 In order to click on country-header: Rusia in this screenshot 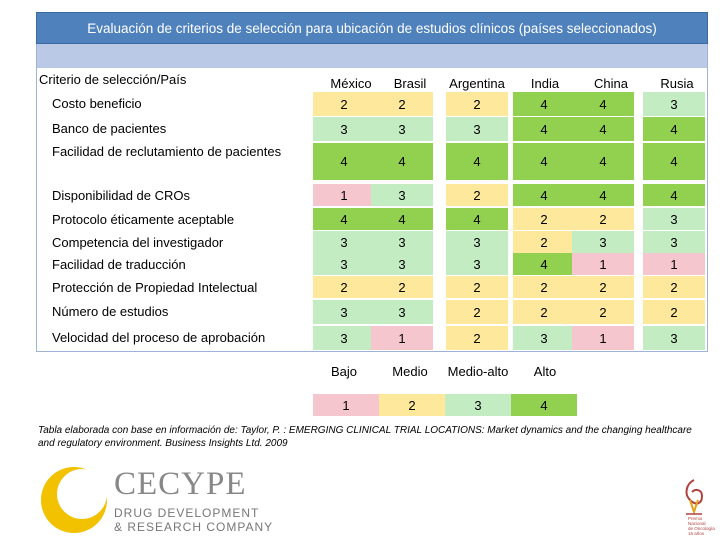, I will do `click(677, 83)`.